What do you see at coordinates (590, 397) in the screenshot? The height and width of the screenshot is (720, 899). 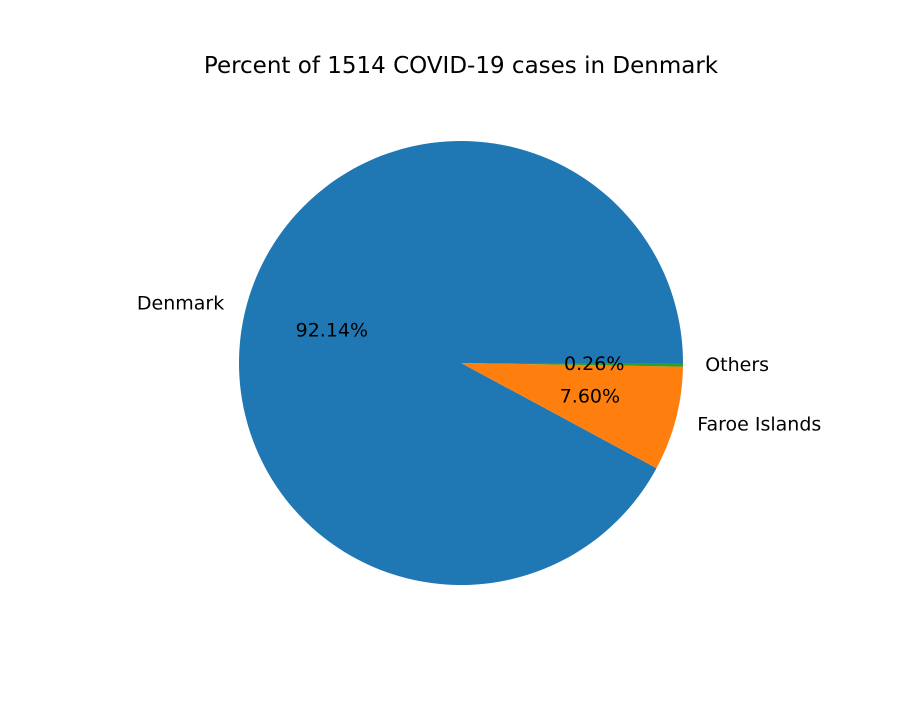 I see `percent-label-faroe-islands: 7.60%` at bounding box center [590, 397].